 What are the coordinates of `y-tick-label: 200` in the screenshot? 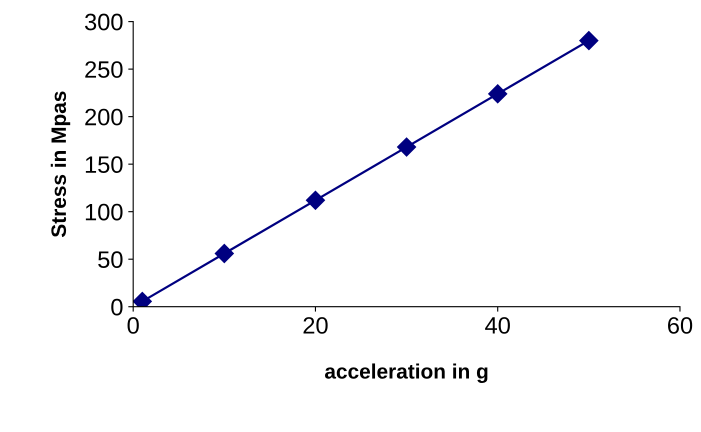 It's located at (104, 117).